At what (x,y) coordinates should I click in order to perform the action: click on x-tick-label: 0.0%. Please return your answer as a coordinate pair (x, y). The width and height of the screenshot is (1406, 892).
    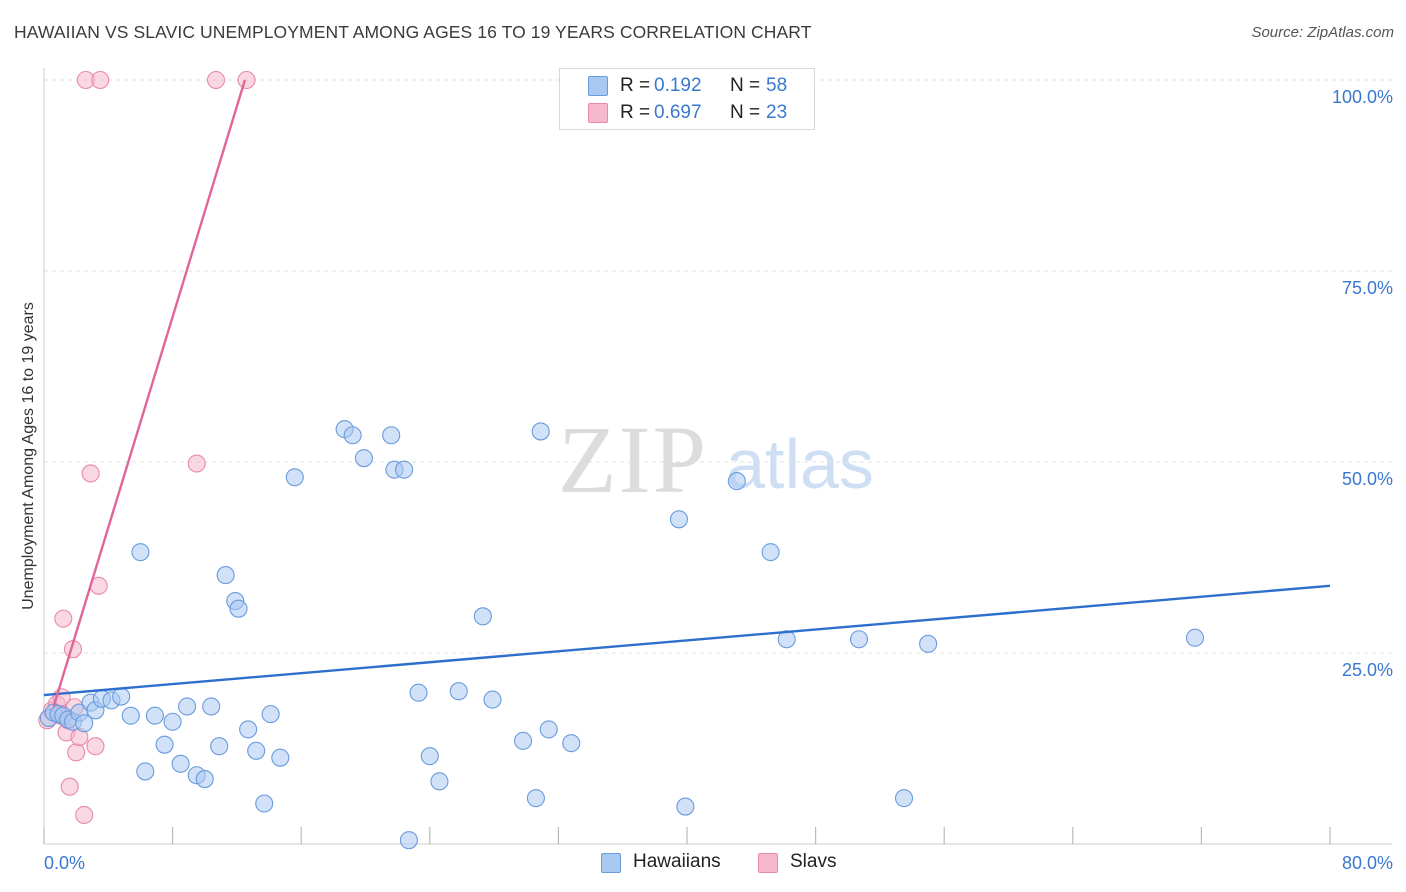
    Looking at the image, I should click on (64, 863).